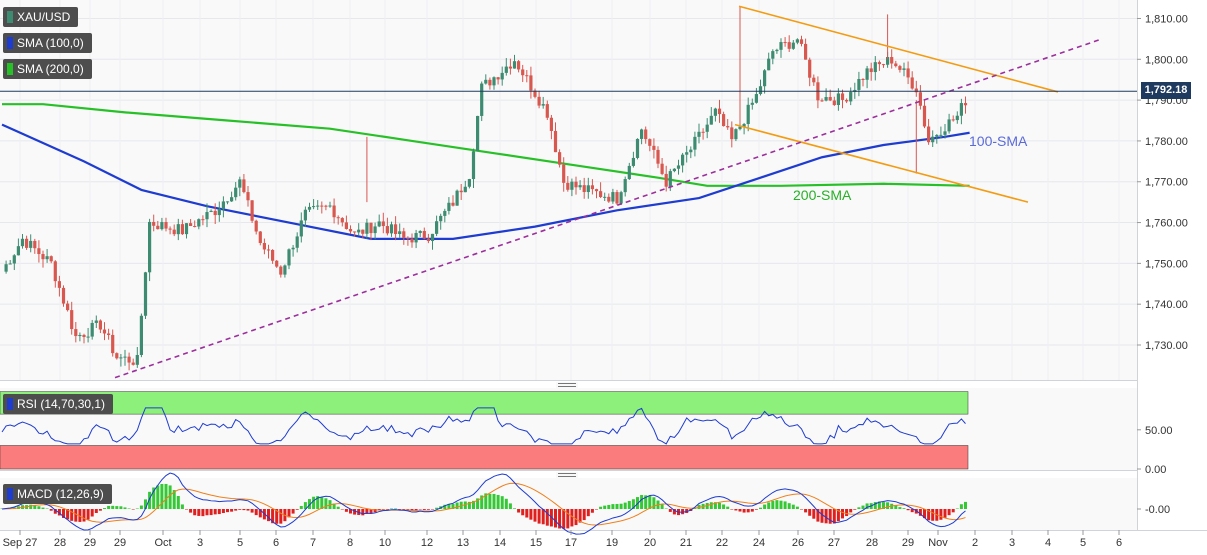 Image resolution: width=1207 pixels, height=555 pixels. I want to click on macd-line-path, so click(483, 503).